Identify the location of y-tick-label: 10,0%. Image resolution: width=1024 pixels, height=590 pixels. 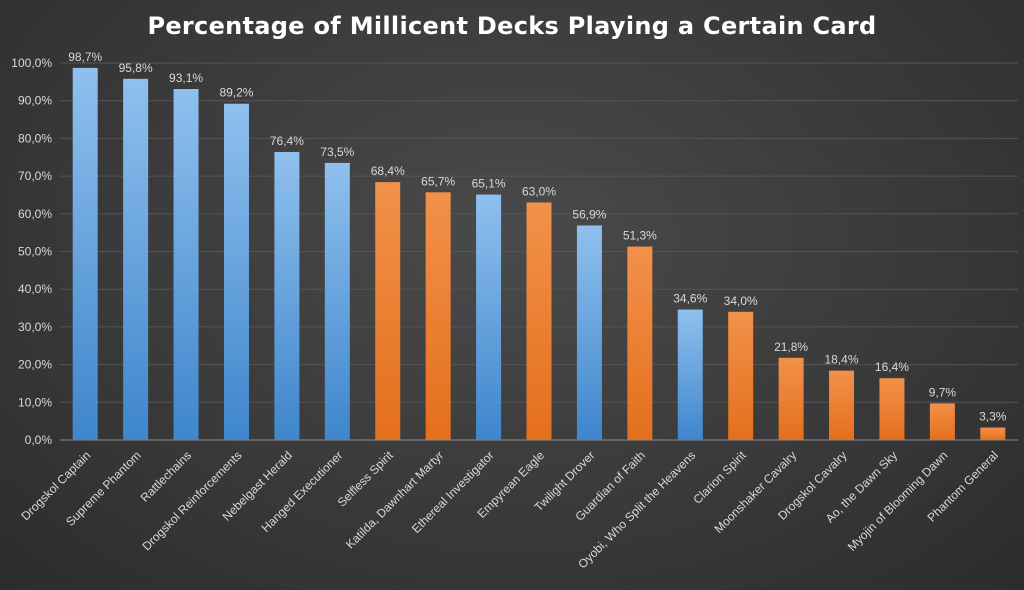
(35, 402).